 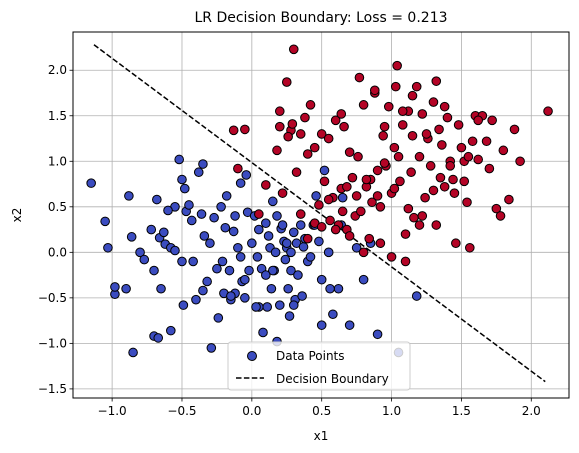 What do you see at coordinates (391, 411) in the screenshot?
I see `x-tick-label: 1.0` at bounding box center [391, 411].